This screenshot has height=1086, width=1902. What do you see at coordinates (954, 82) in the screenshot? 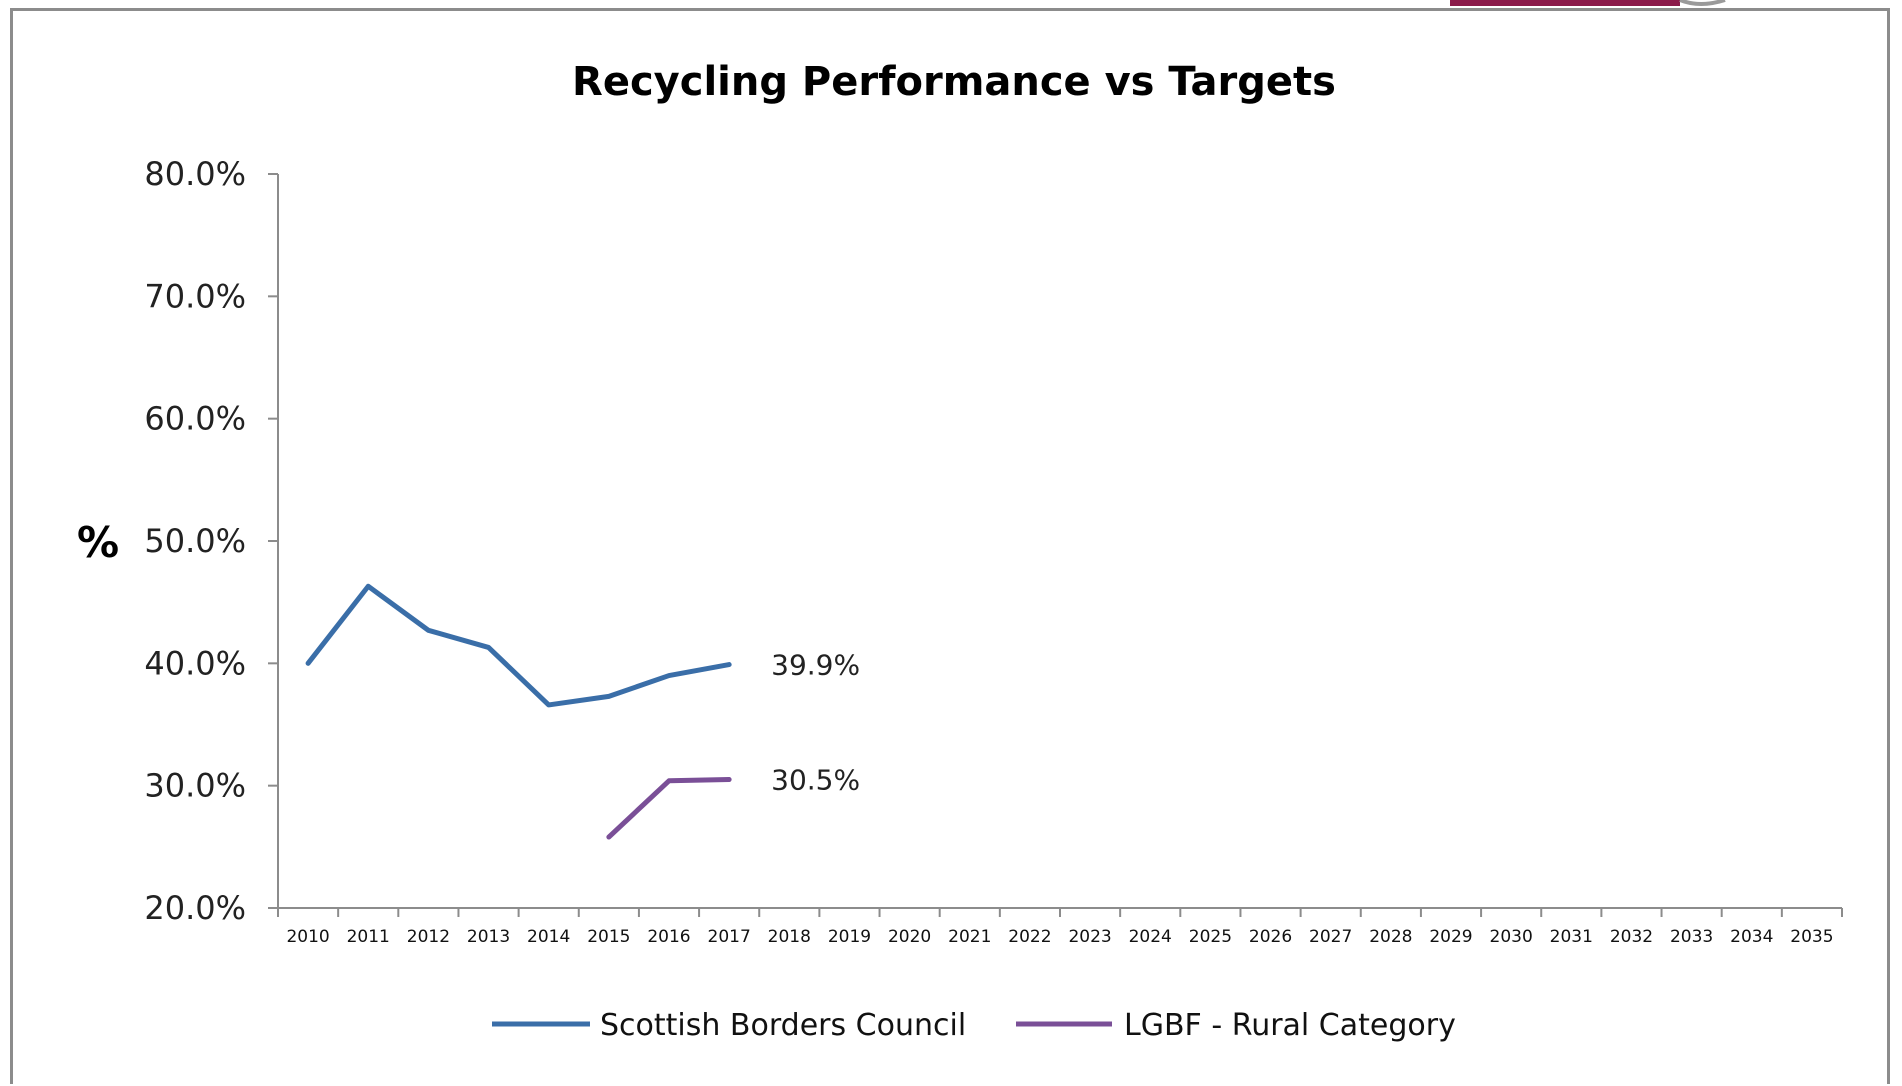
I see `chart-title: Recycling Performance vs Targets` at bounding box center [954, 82].